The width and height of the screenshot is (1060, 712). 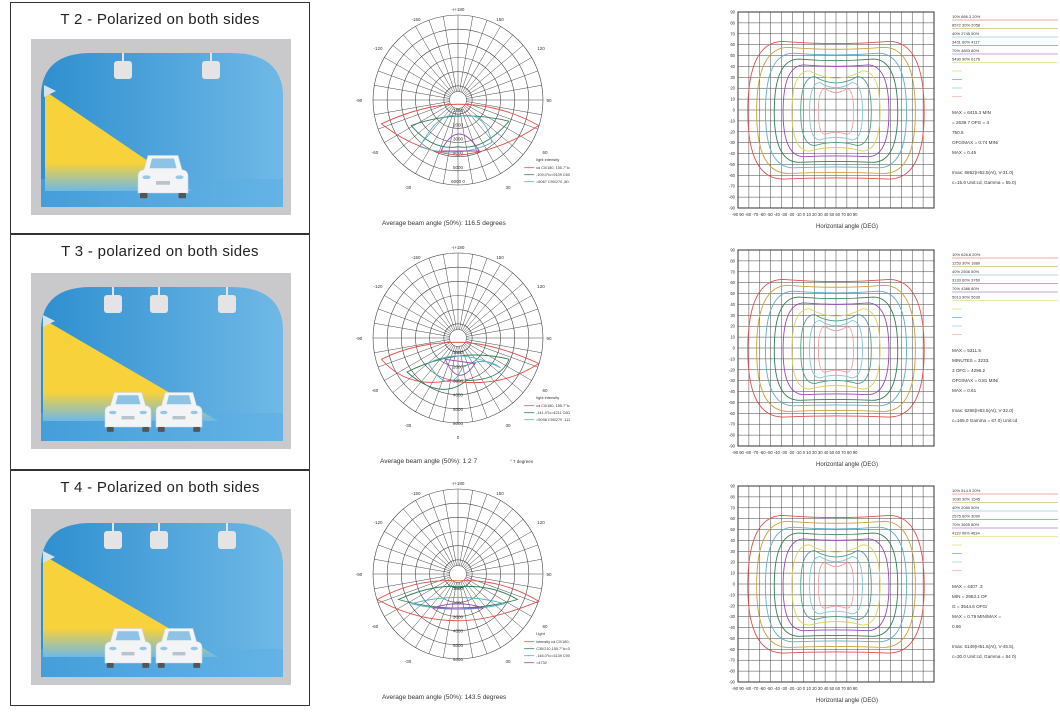 I want to click on y-tick-label: -80, so click(x=732, y=197).